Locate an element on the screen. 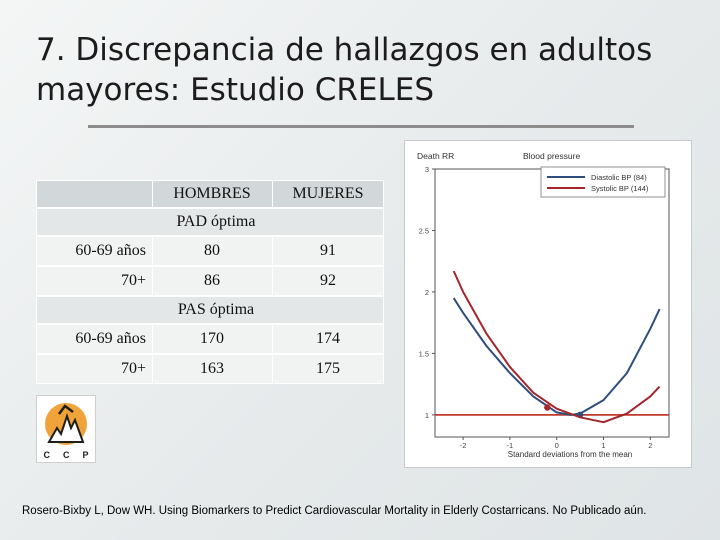 Image resolution: width=720 pixels, height=540 pixels. logo-figure-icon is located at coordinates (66, 427).